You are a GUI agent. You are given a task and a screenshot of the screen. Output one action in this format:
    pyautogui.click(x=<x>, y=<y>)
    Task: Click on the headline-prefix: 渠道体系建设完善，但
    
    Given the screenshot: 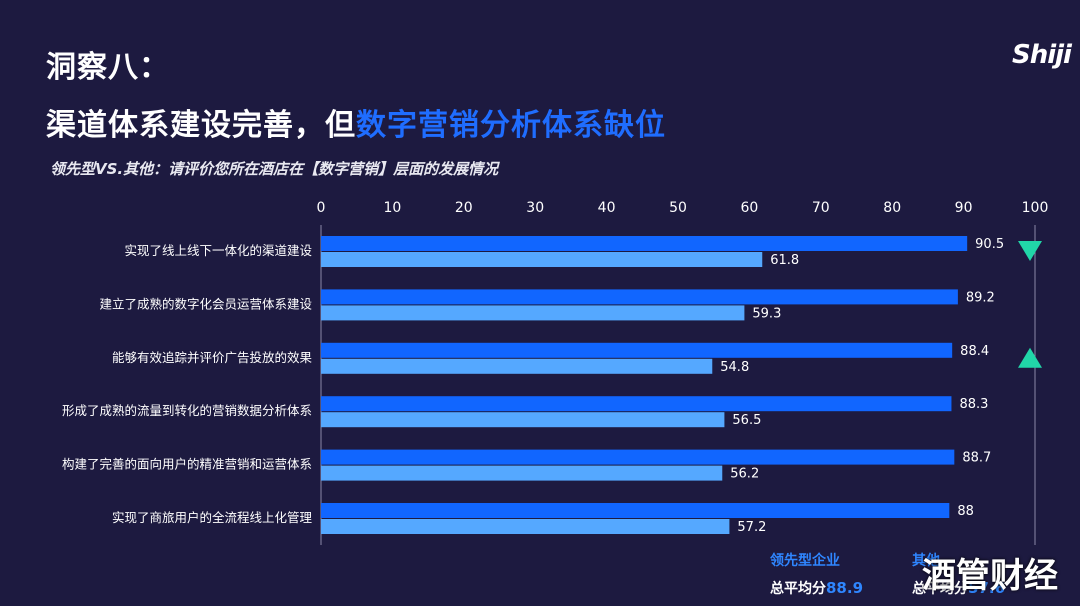 What is the action you would take?
    pyautogui.click(x=201, y=125)
    